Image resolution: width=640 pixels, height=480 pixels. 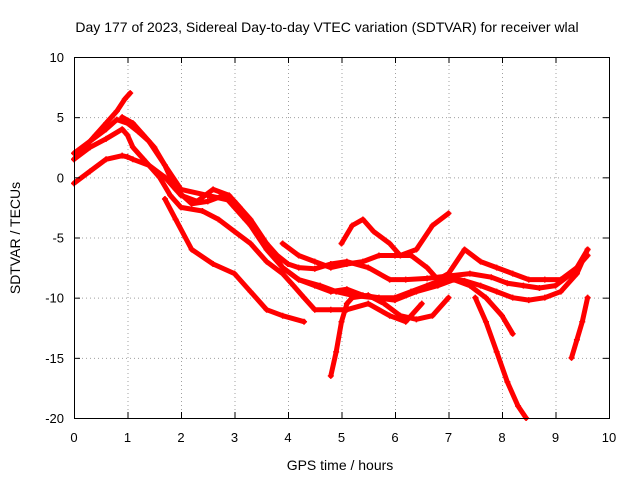 I want to click on y-tick-label: 10, so click(x=57, y=57).